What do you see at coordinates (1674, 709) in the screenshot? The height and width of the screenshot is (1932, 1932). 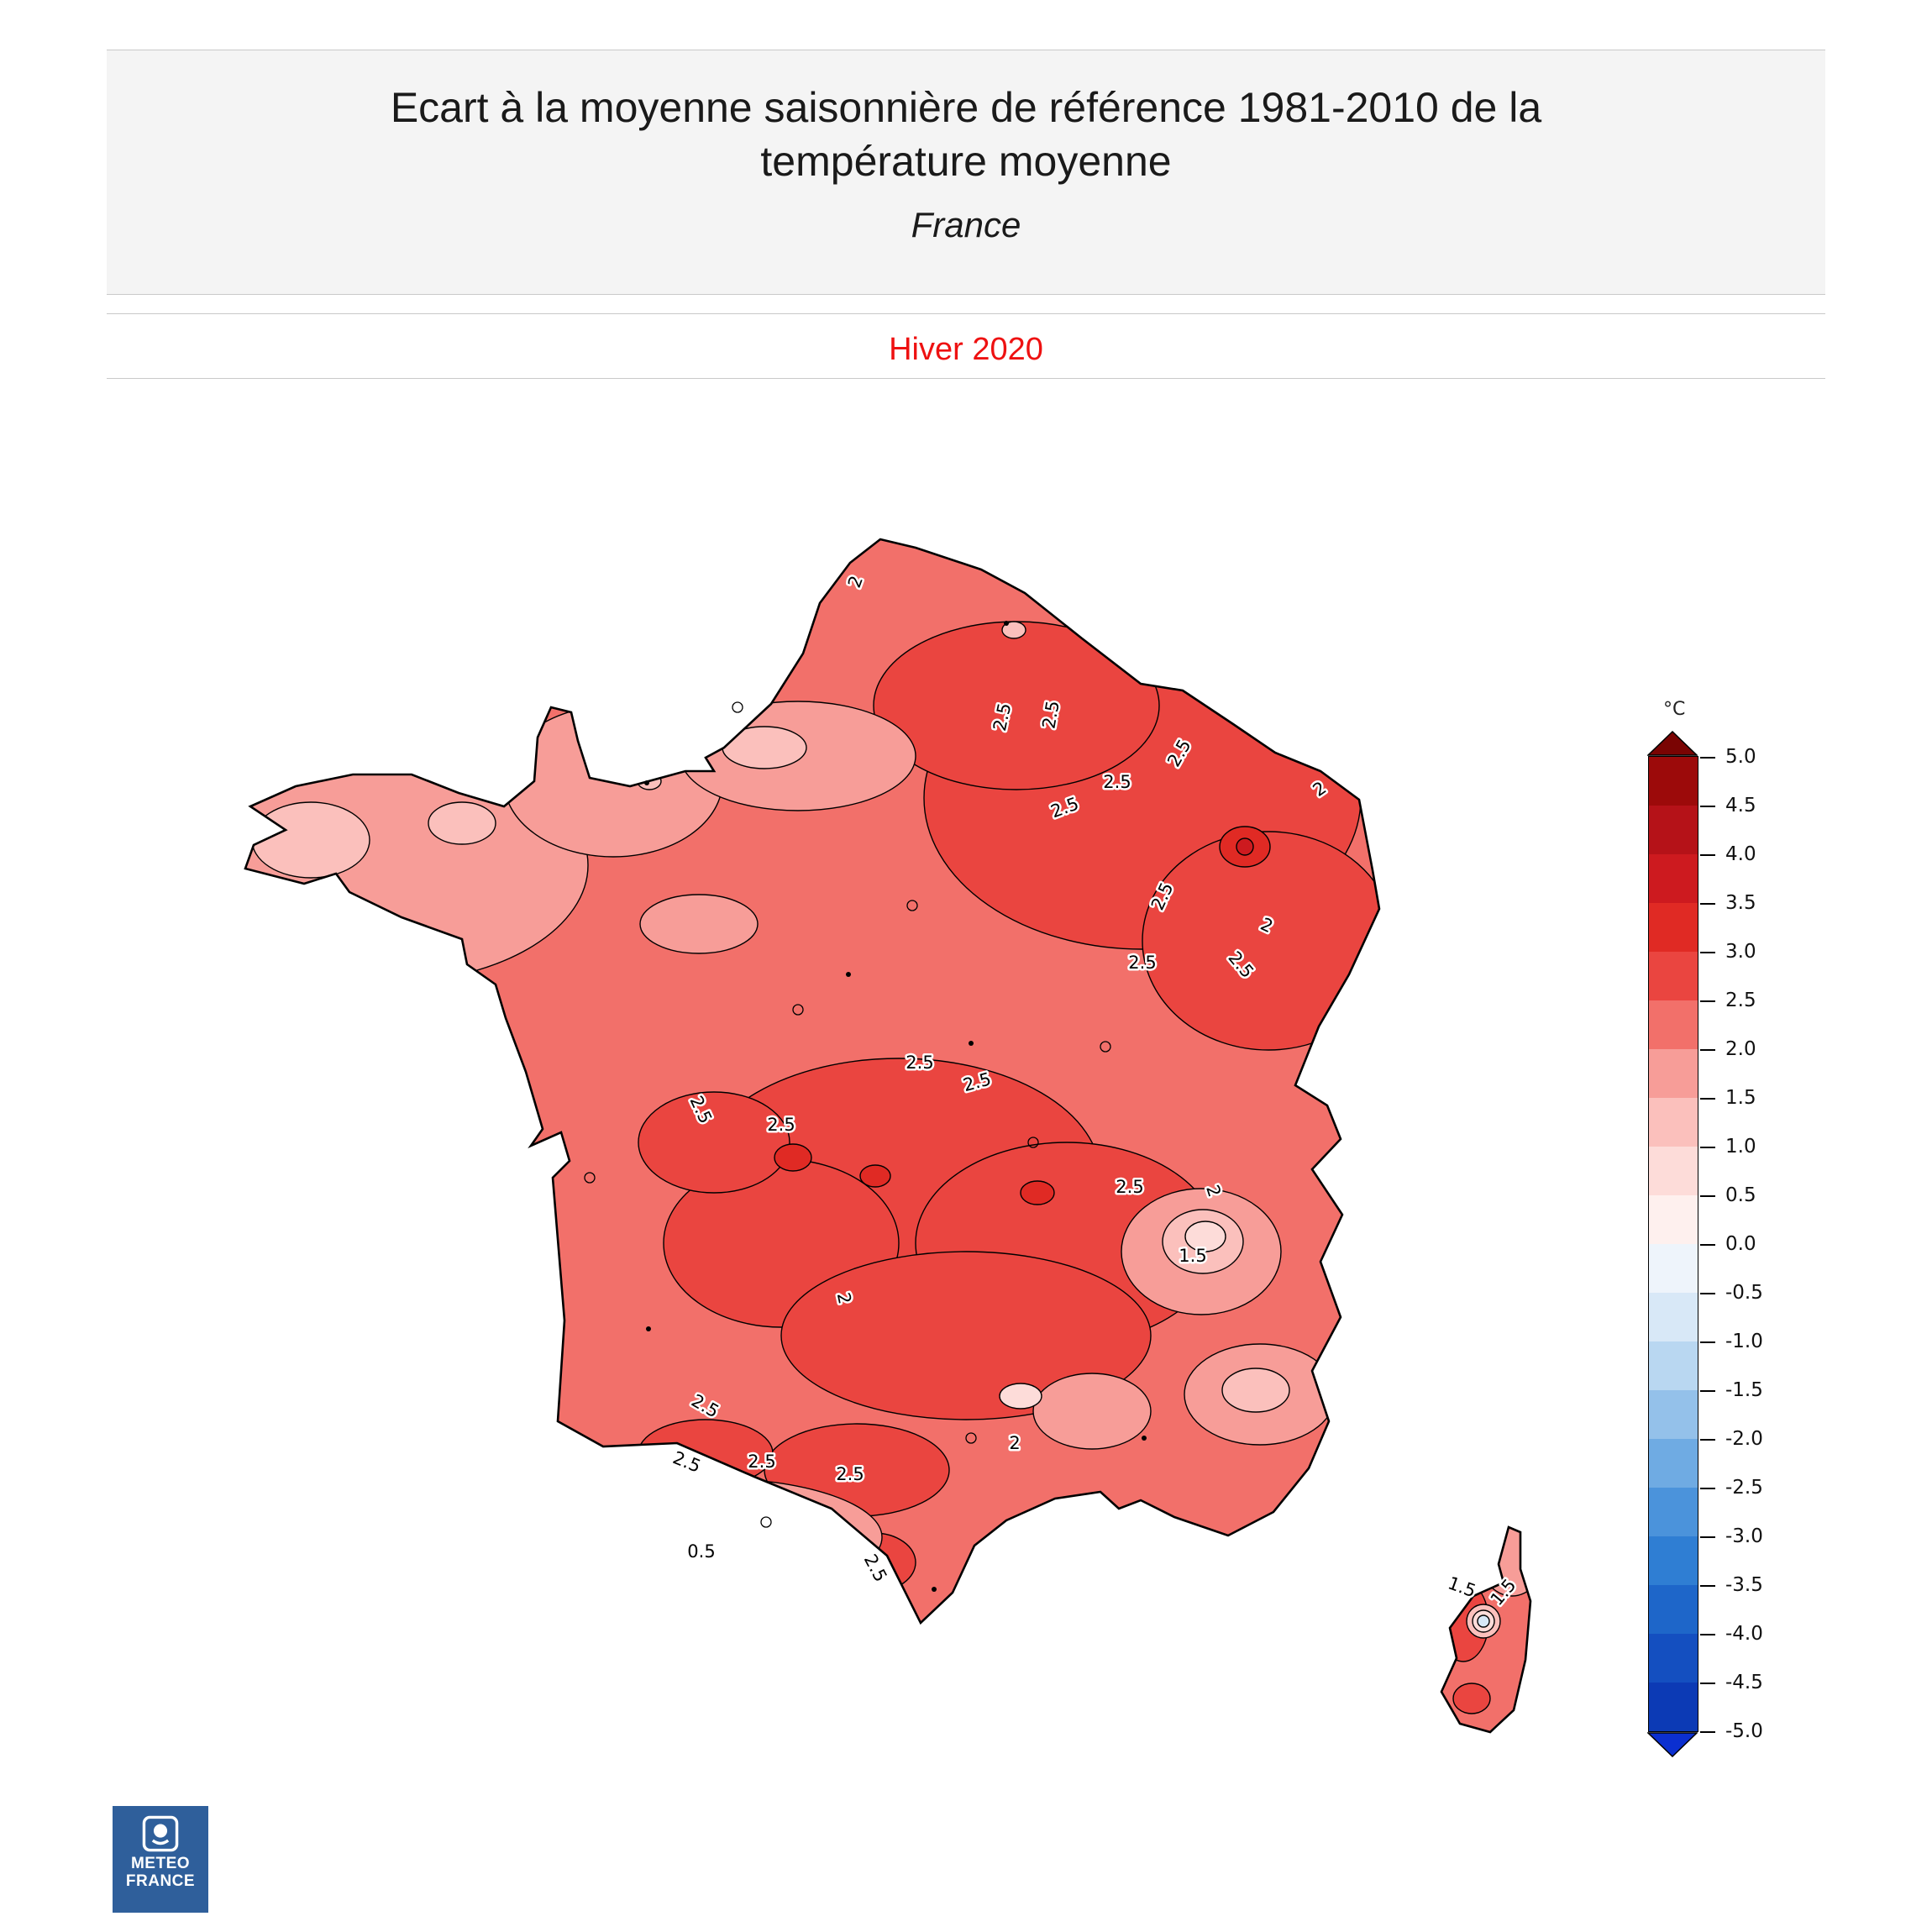 I see `colorbar-unit-label: °C` at bounding box center [1674, 709].